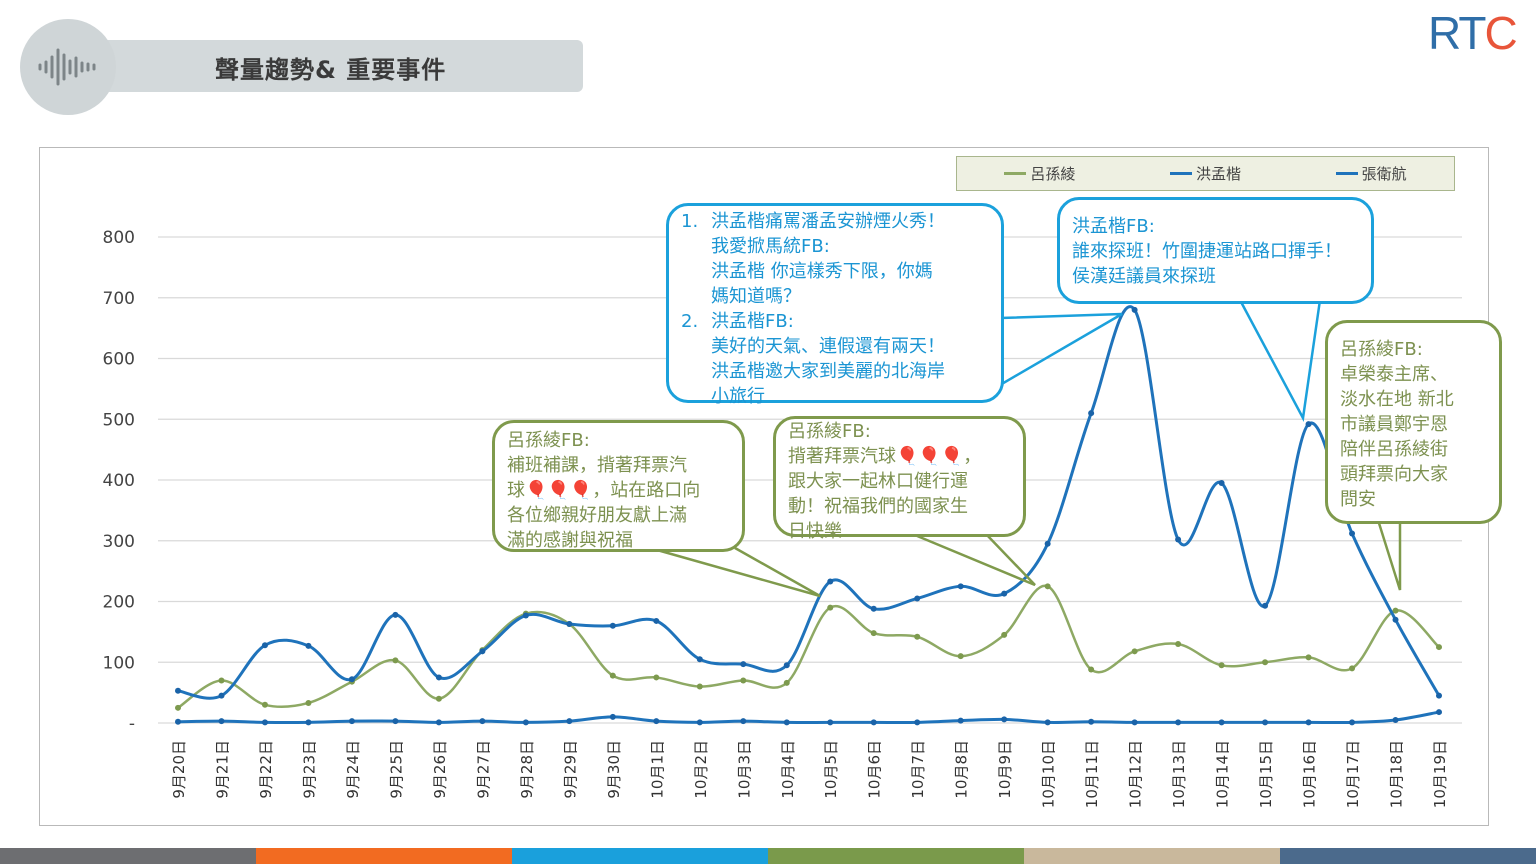 The height and width of the screenshot is (864, 1536). Describe the element at coordinates (831, 769) in the screenshot. I see `x-tick-label: 10月5日` at that location.